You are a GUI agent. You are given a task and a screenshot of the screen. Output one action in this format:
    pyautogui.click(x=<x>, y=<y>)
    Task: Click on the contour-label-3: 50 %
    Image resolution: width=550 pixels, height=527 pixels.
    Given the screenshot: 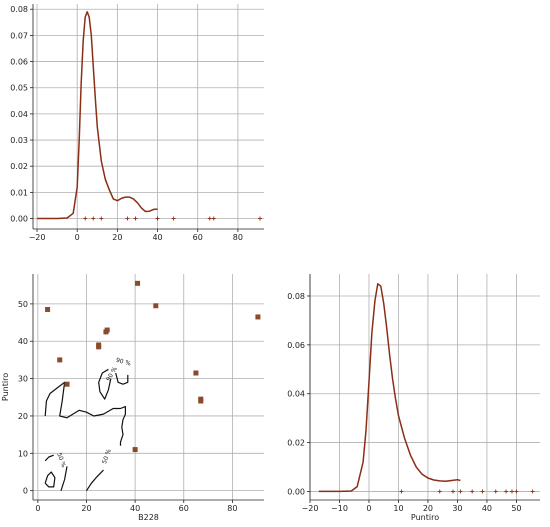 What is the action you would take?
    pyautogui.click(x=107, y=456)
    